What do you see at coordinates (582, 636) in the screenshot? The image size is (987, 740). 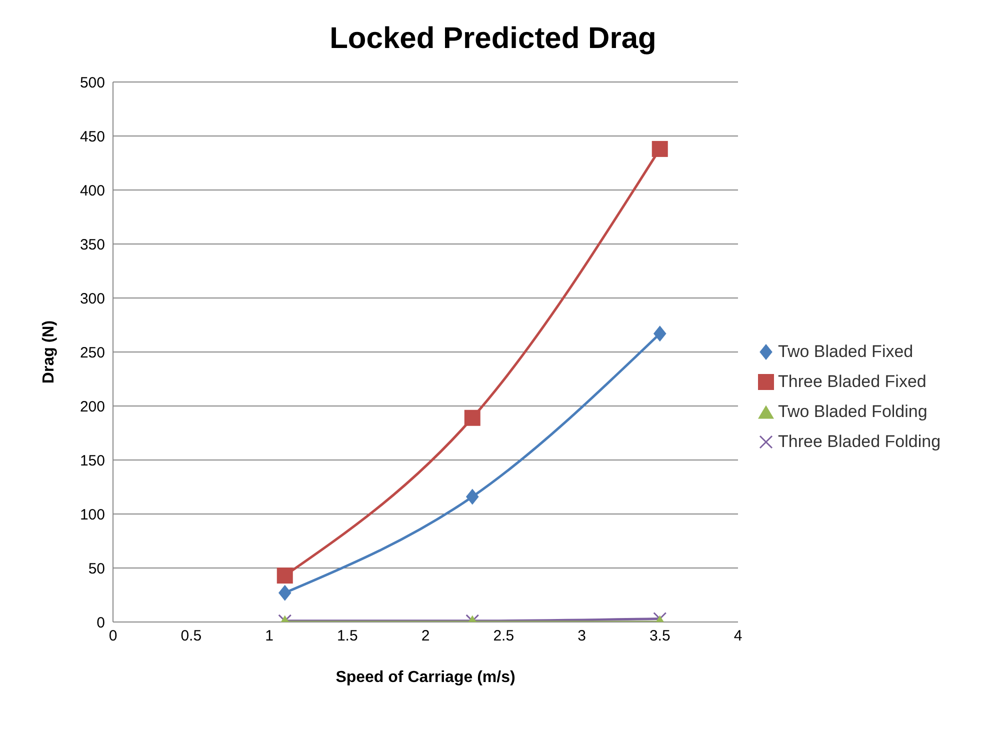 I see `x-tick-label: 3` at bounding box center [582, 636].